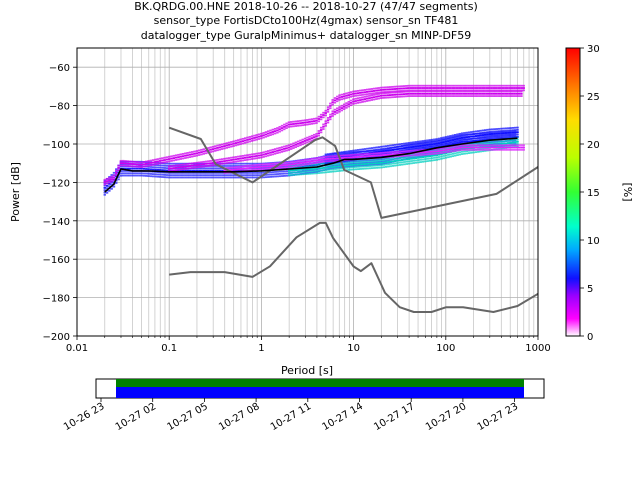  I want to click on x-tick-label: 10, so click(353, 348).